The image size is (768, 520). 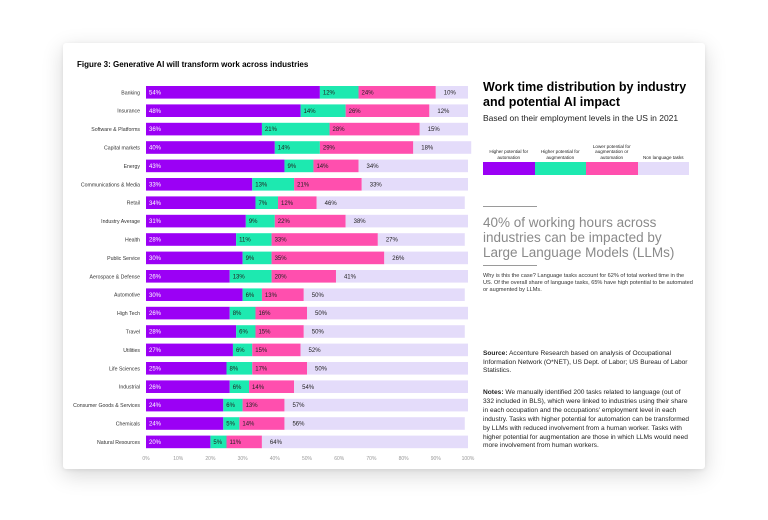 I want to click on category-label: Utilities, so click(x=131, y=351).